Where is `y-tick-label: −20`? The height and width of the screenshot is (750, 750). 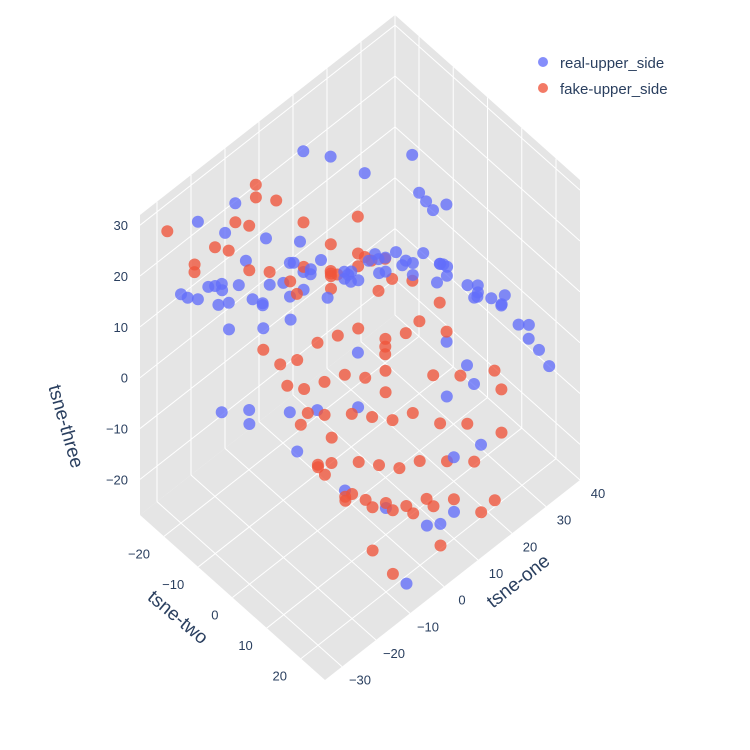
y-tick-label: −20 is located at coordinates (139, 553).